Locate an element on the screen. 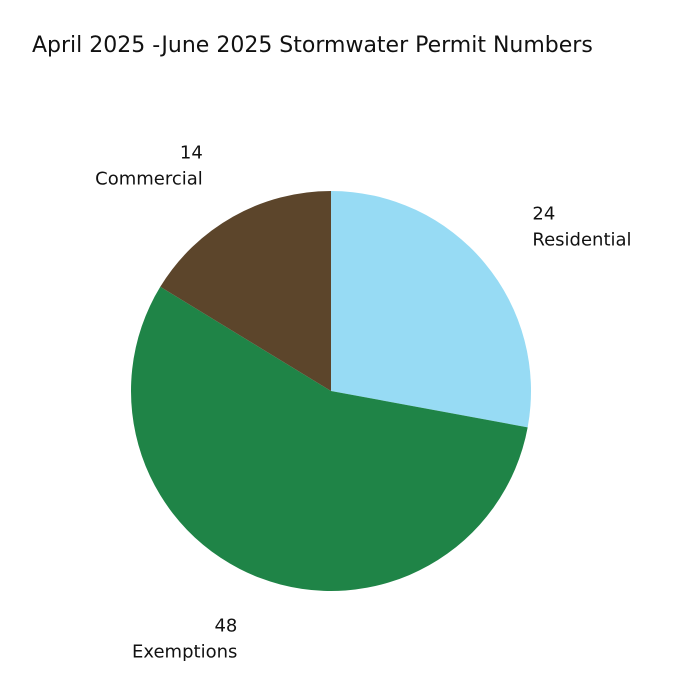  pie-slice-residential is located at coordinates (431, 309).